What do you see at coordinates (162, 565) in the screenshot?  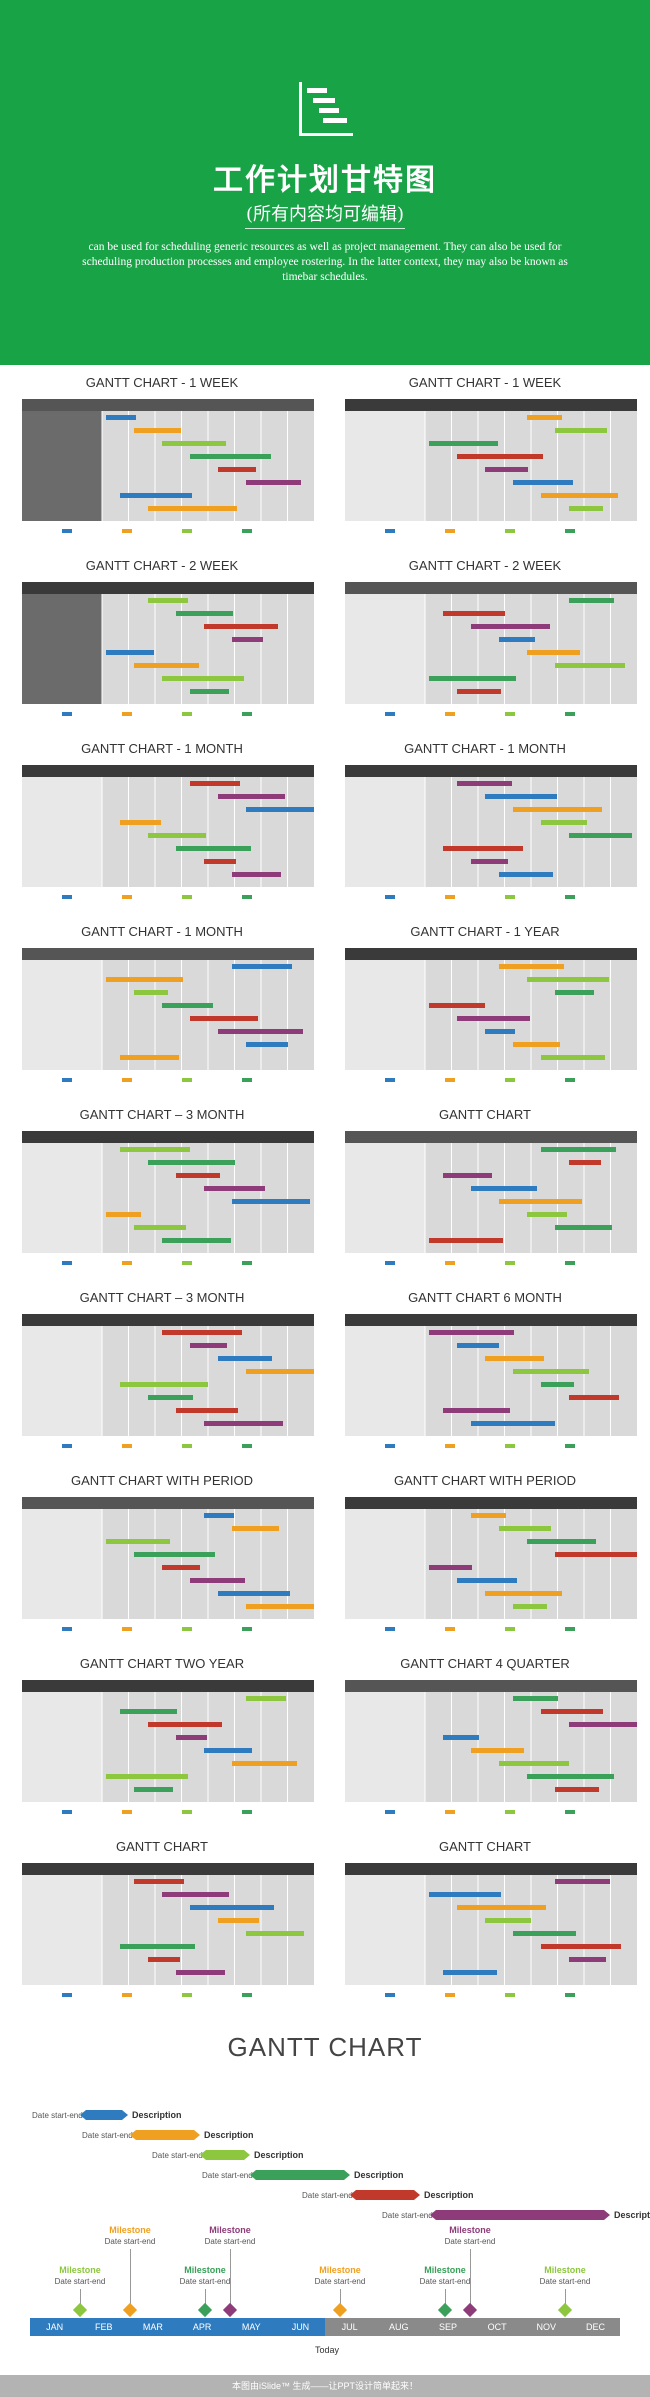 I see `thumbnail-title: GANTT CHART - 2 WEEK` at bounding box center [162, 565].